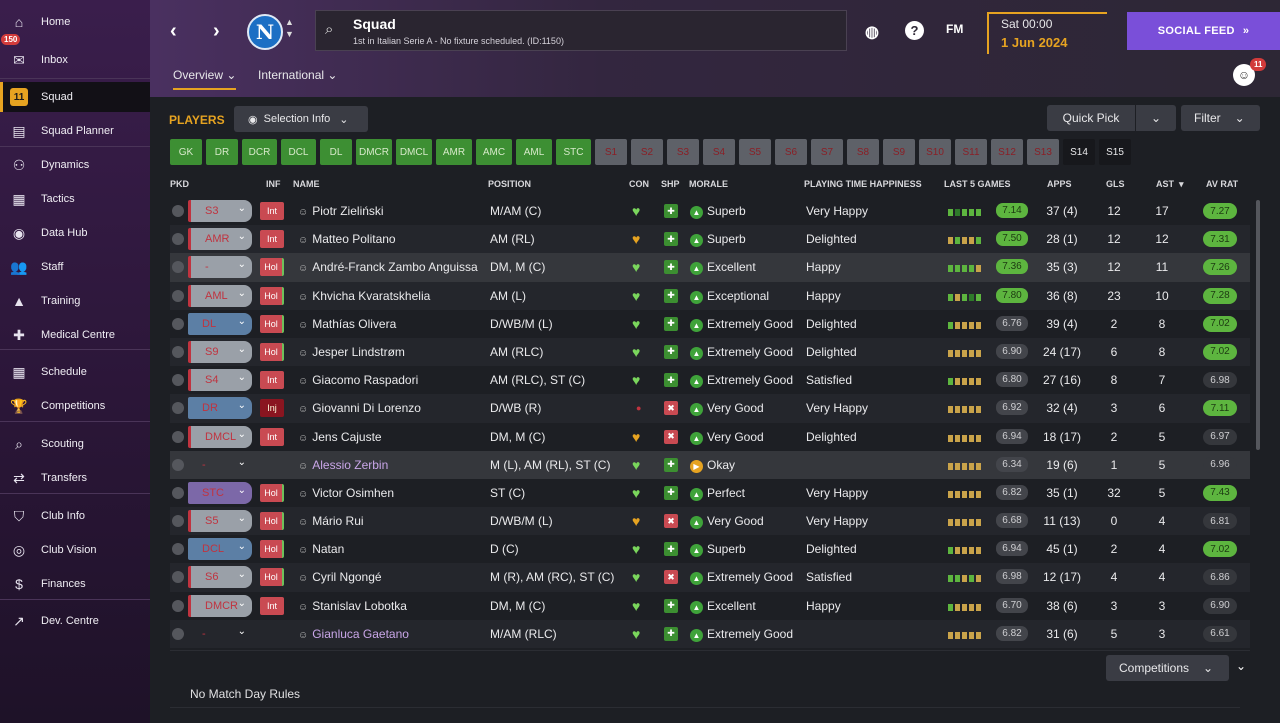  What do you see at coordinates (791, 152) in the screenshot?
I see `position-chip-s6: S6` at bounding box center [791, 152].